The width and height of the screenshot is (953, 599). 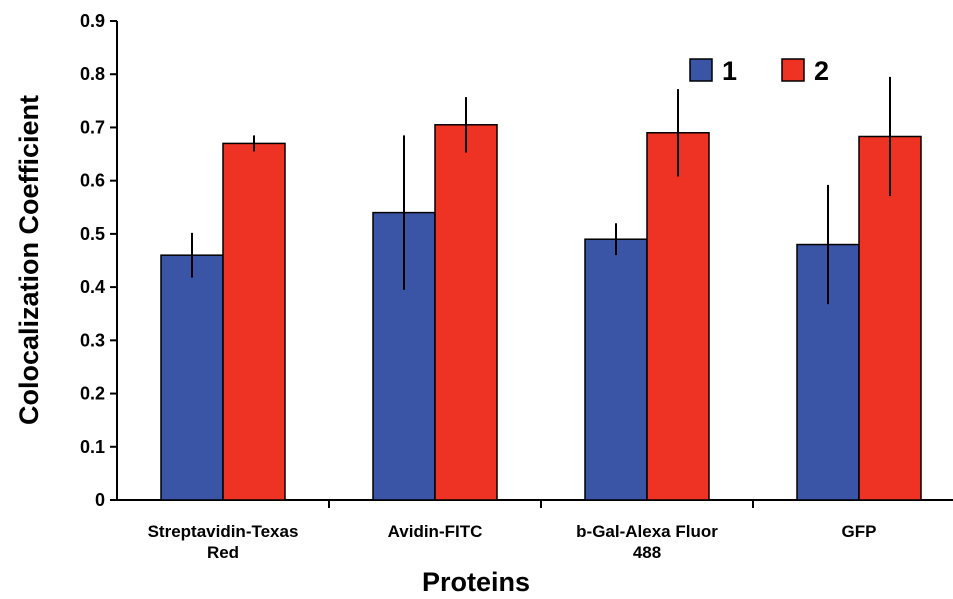 What do you see at coordinates (647, 552) in the screenshot?
I see `x-tick-label-line: 488` at bounding box center [647, 552].